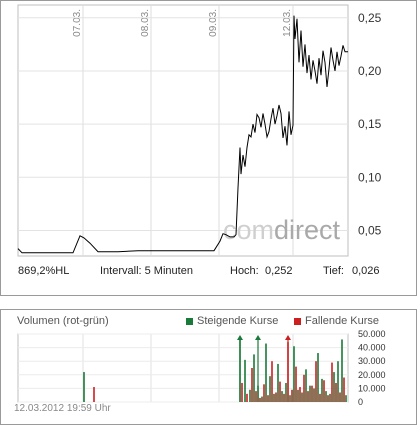 Image resolution: width=417 pixels, height=426 pixels. What do you see at coordinates (370, 71) in the screenshot?
I see `y-tick-label: 0,20` at bounding box center [370, 71].